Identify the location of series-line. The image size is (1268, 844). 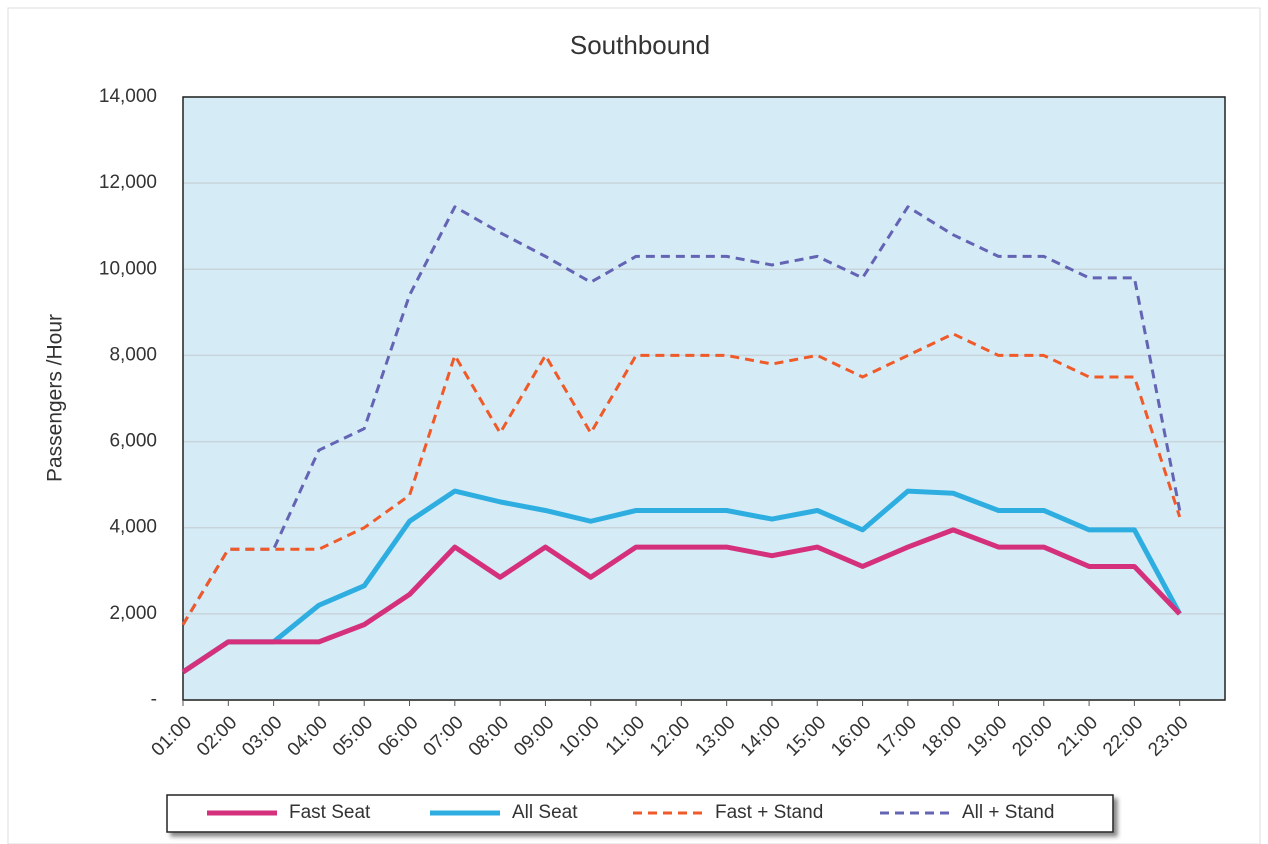
(681, 601).